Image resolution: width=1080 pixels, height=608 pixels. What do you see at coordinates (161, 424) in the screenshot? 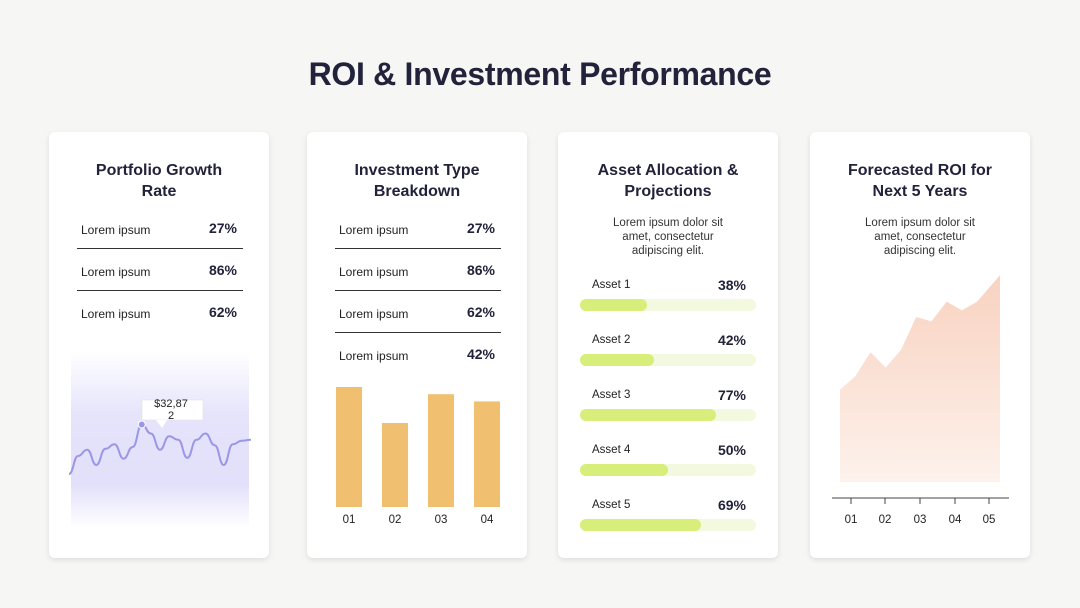
I see `tooltip-pointer` at bounding box center [161, 424].